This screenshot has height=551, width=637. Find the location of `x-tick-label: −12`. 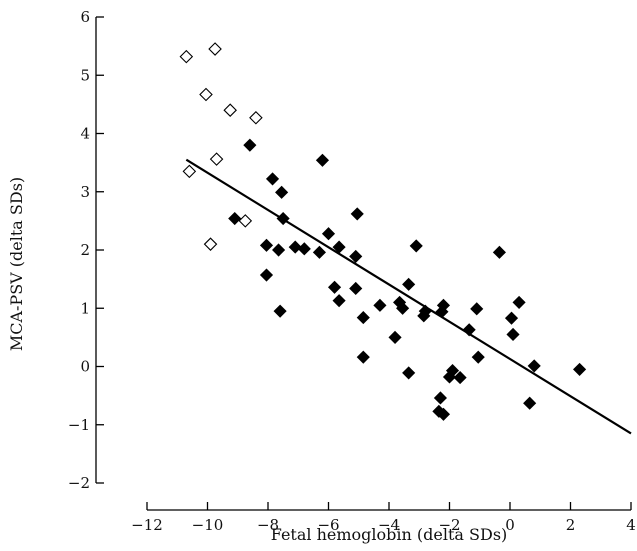

x-tick-label: −12 is located at coordinates (147, 525).